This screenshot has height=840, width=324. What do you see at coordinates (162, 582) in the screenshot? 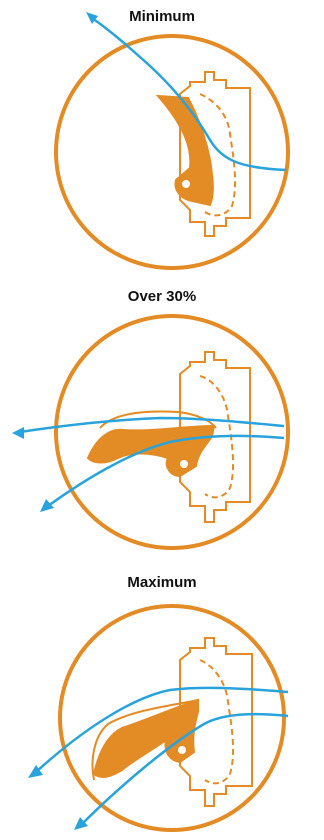
I see `panel-title-maximum: Maximum` at bounding box center [162, 582].